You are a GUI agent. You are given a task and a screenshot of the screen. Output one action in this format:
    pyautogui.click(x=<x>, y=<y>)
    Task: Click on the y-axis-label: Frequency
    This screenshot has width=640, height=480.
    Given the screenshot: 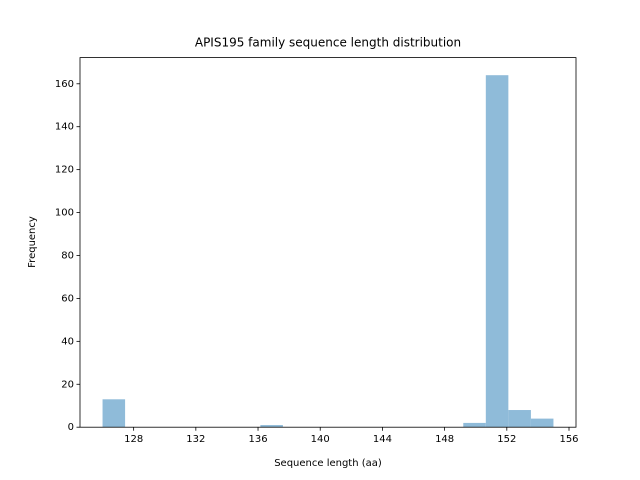 What is the action you would take?
    pyautogui.click(x=32, y=242)
    